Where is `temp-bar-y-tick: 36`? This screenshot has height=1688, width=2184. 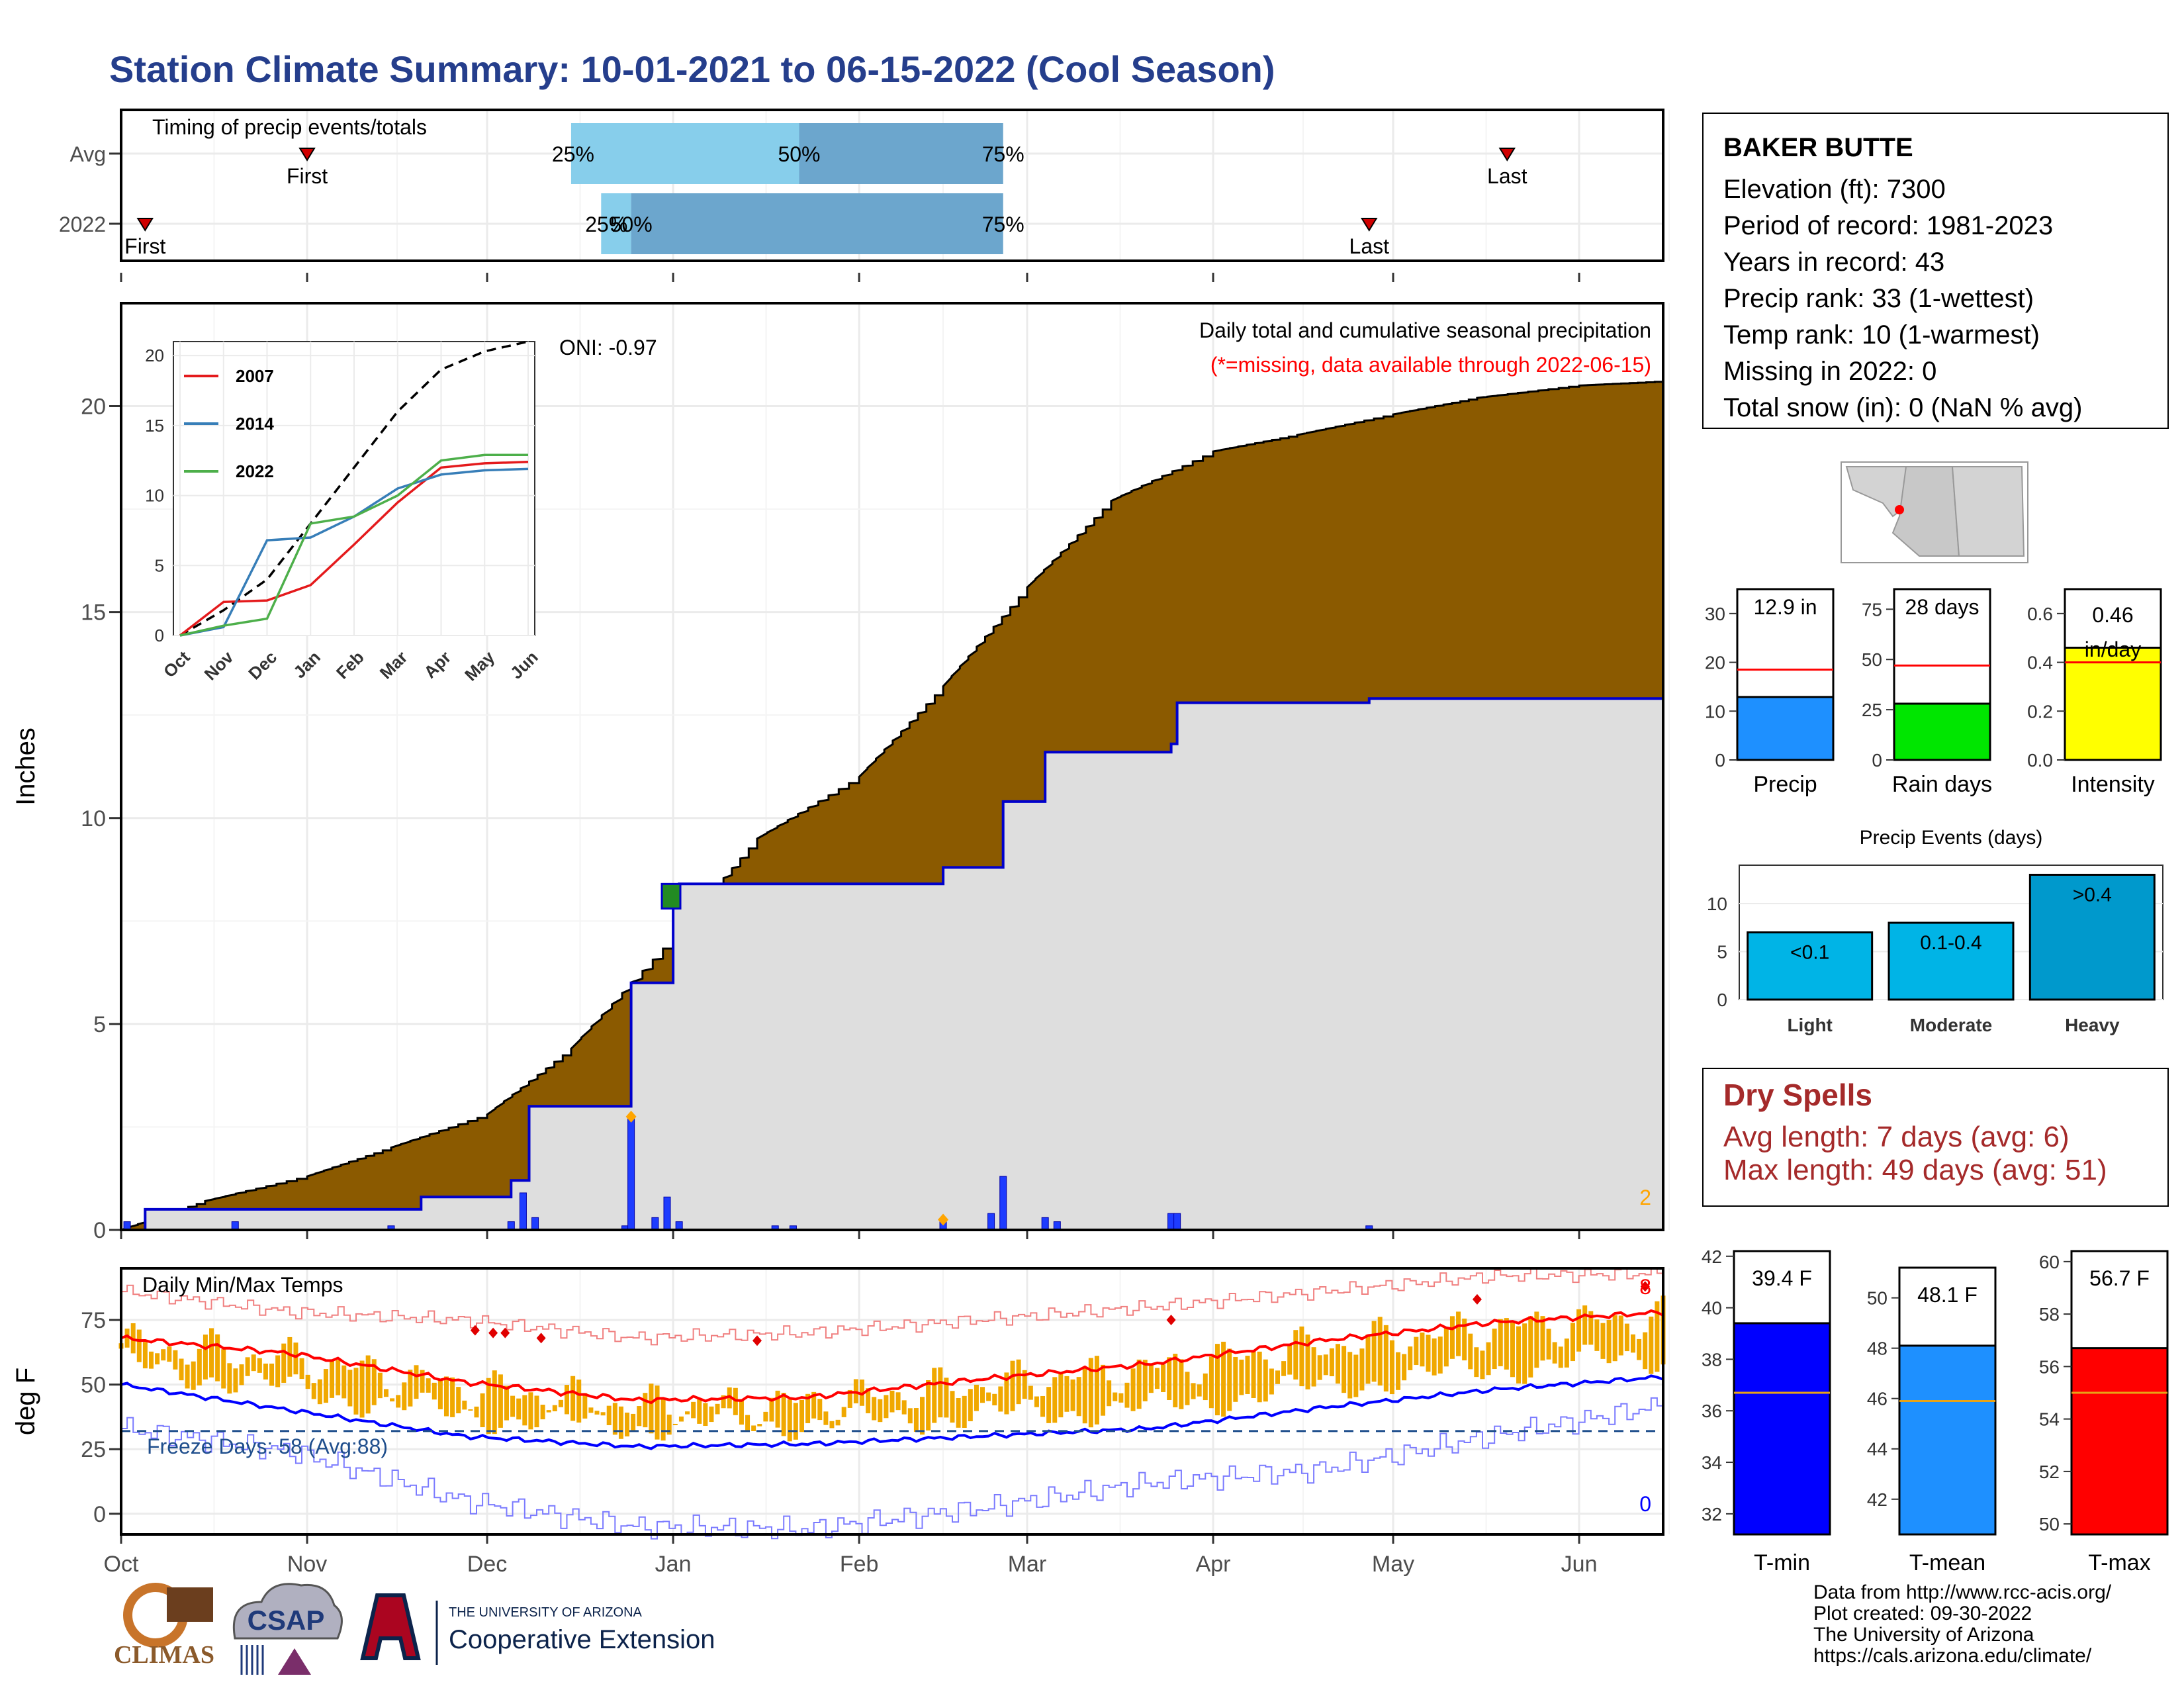 temp-bar-y-tick: 36 is located at coordinates (1712, 1411).